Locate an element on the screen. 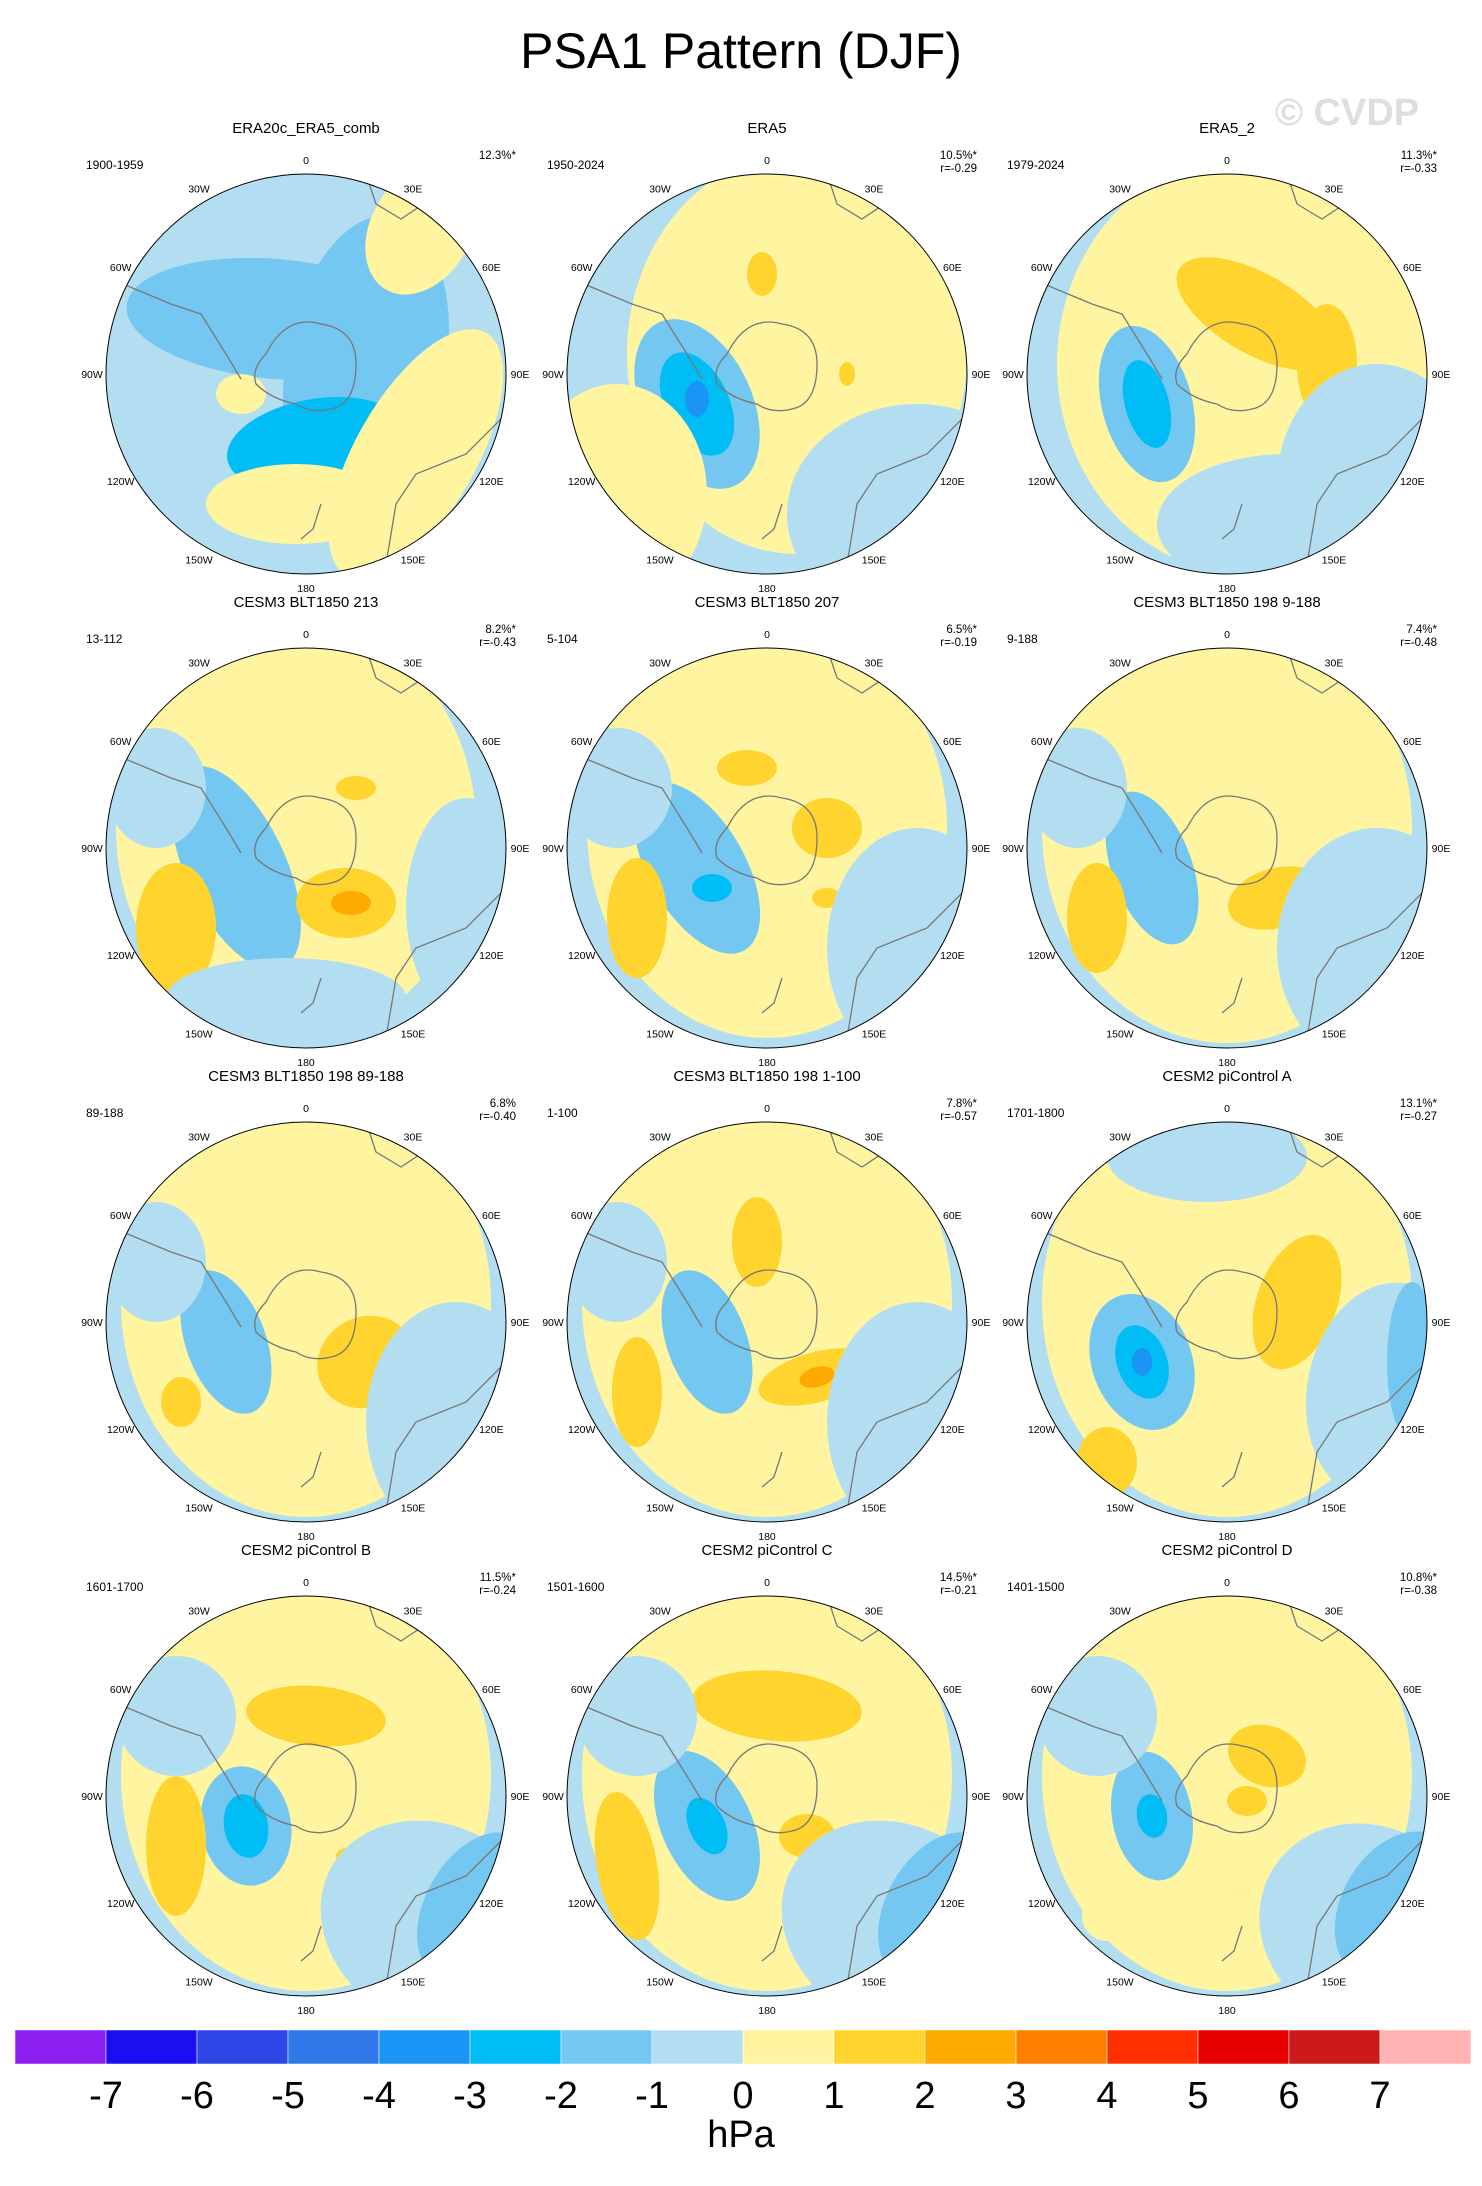 The width and height of the screenshot is (1482, 2186). longitude-label: 90E is located at coordinates (981, 1323).